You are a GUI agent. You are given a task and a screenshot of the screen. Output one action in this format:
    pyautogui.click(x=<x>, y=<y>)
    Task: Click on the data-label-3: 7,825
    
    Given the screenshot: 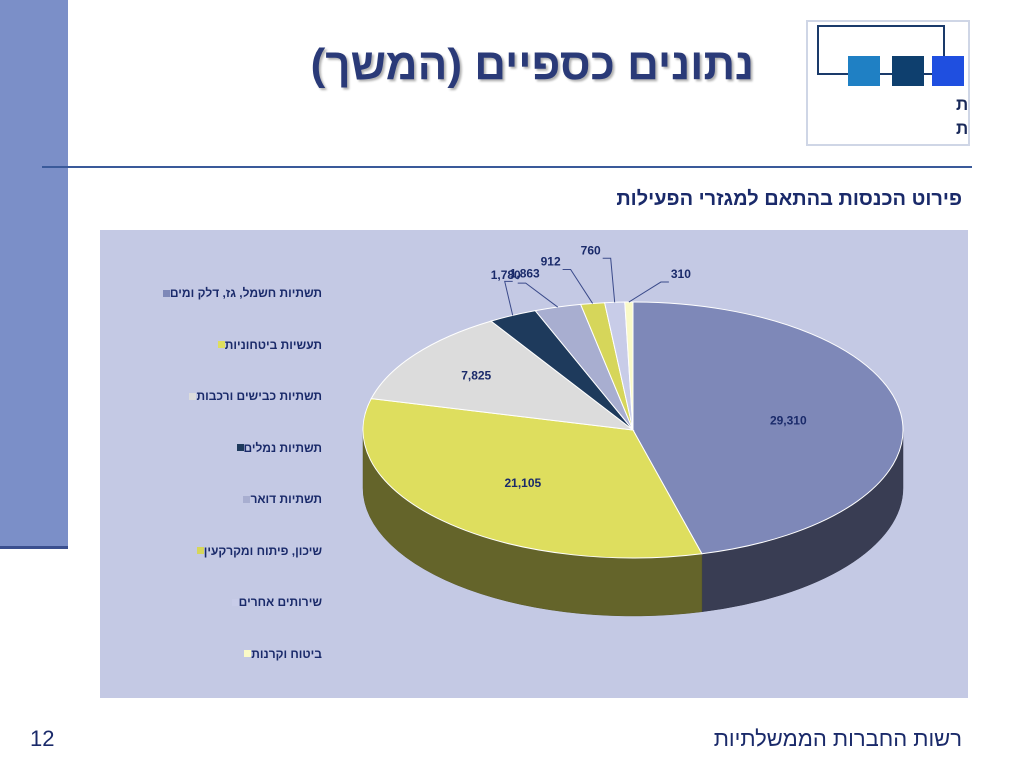 What is the action you would take?
    pyautogui.click(x=476, y=376)
    